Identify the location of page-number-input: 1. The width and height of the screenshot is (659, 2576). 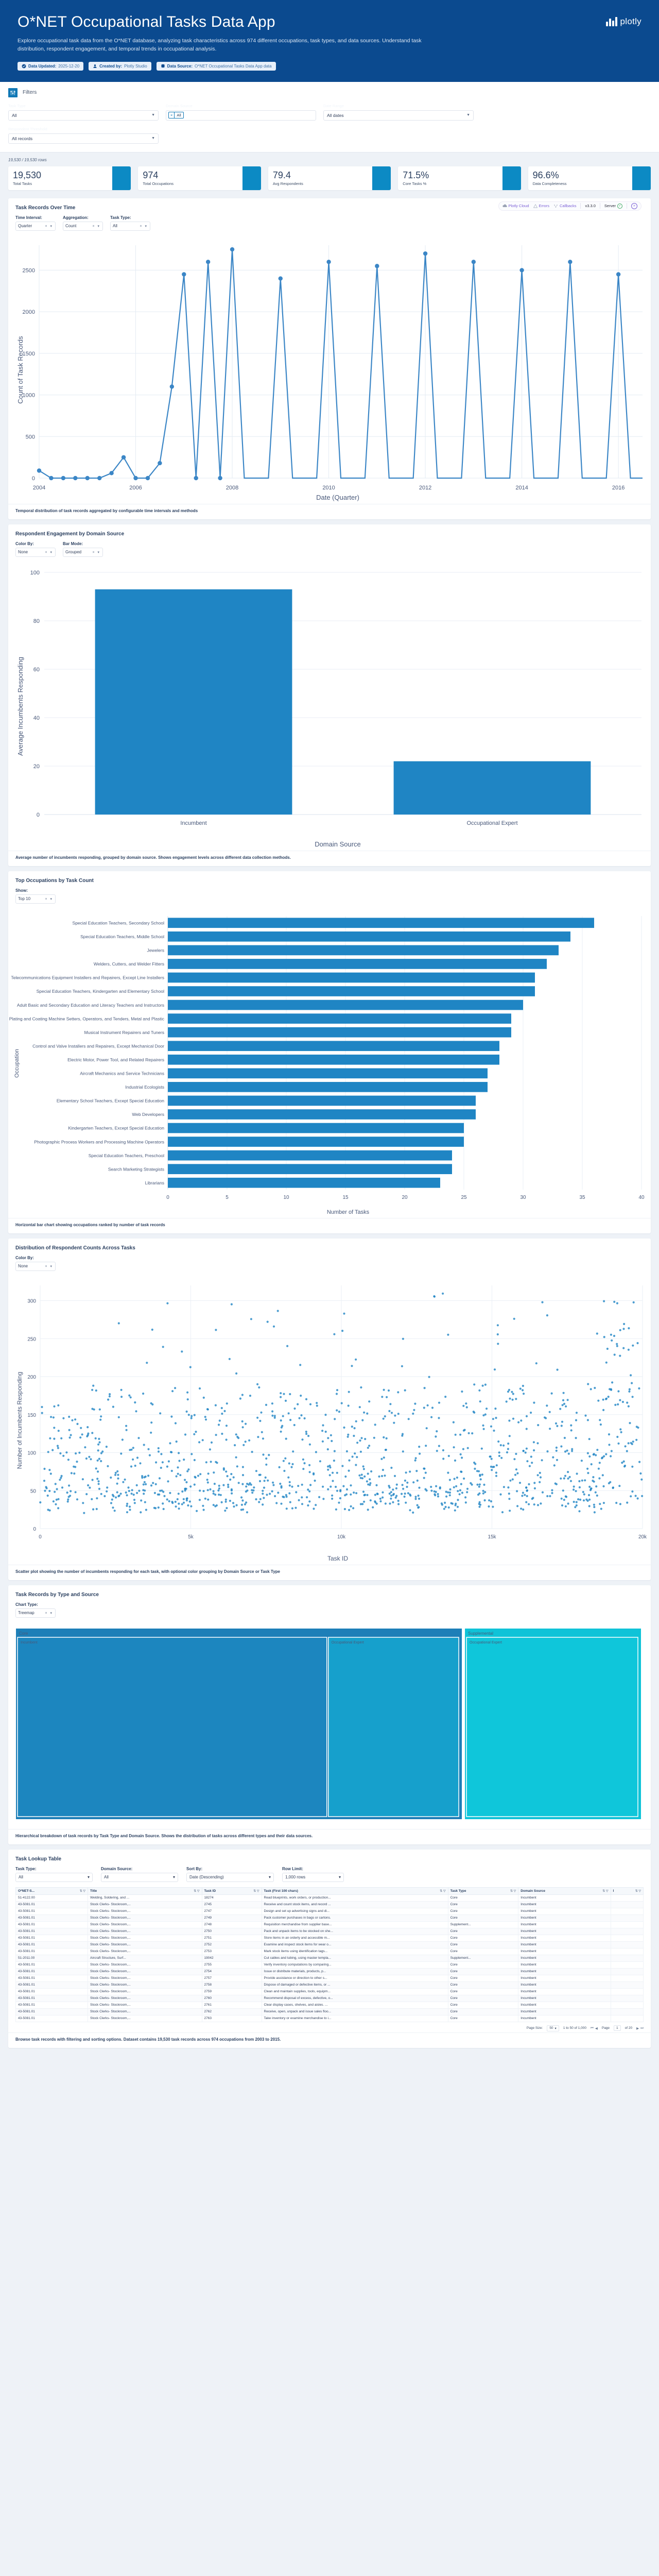
(618, 2028).